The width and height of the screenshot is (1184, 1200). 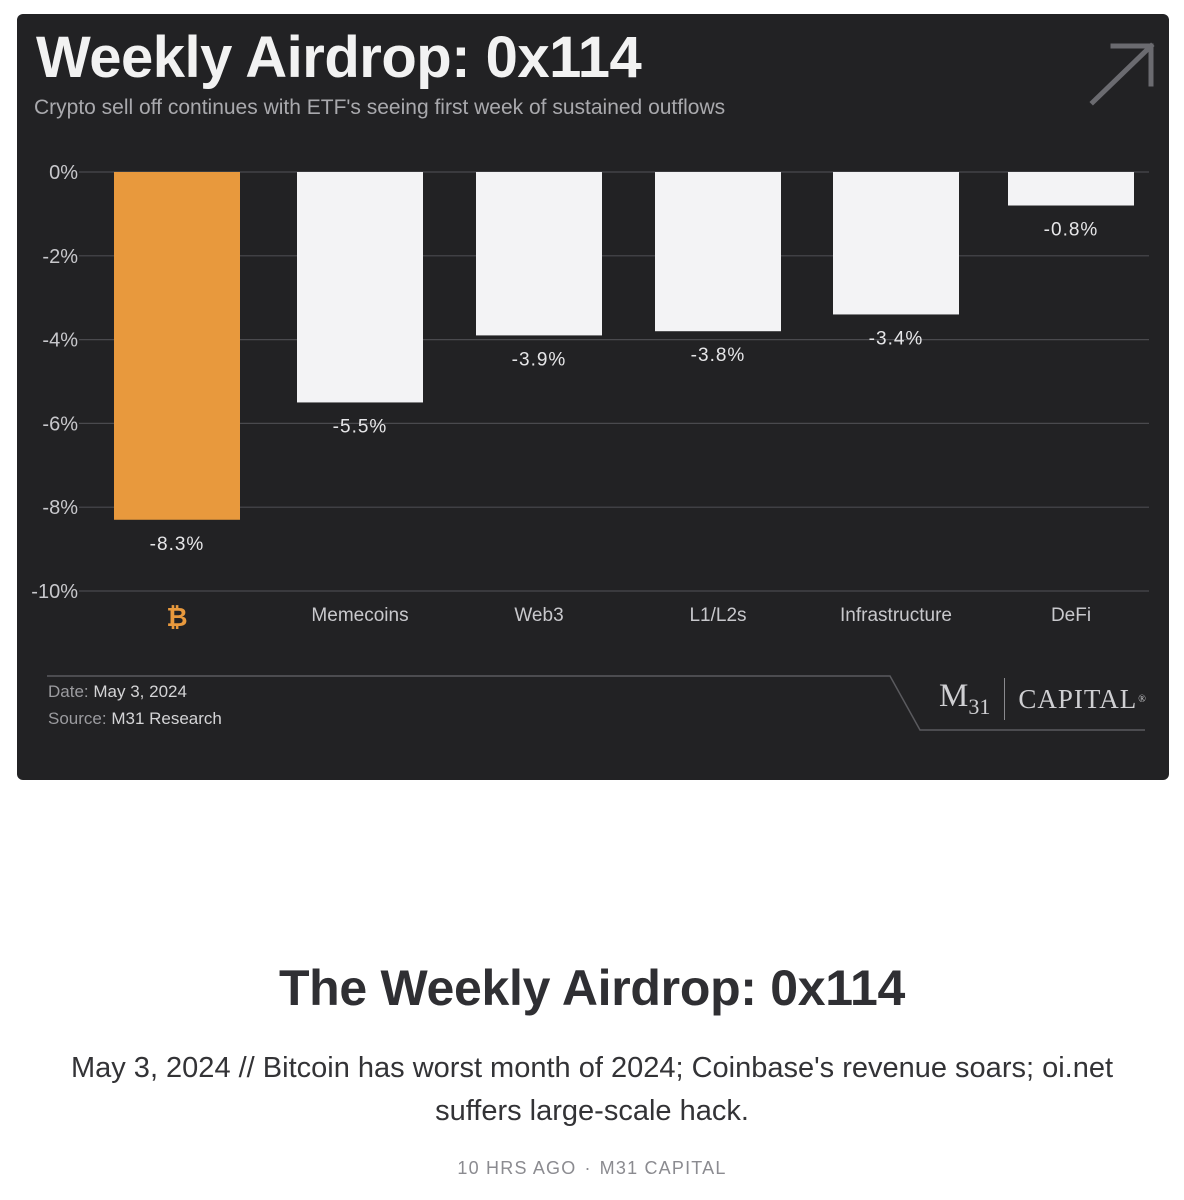 I want to click on data-label: -5.5%, so click(x=360, y=426).